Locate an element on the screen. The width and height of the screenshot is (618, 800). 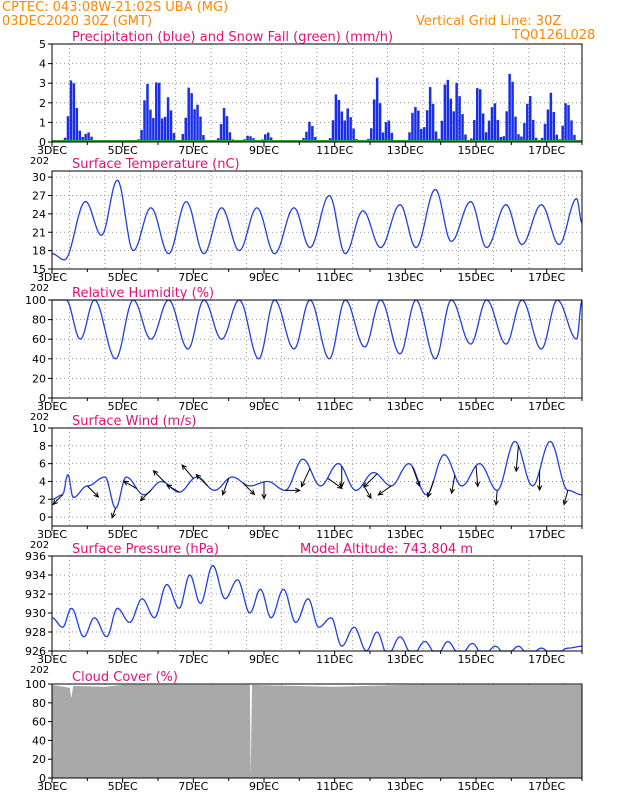
y-tick-label: 30 is located at coordinates (39, 177).